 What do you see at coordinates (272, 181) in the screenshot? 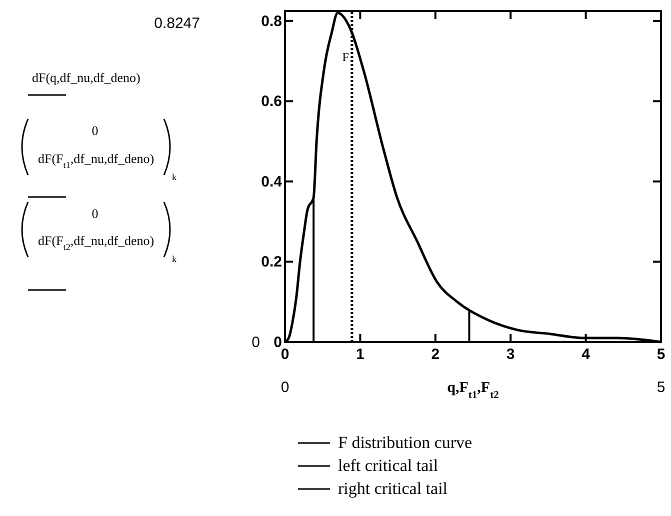
I see `y-tick-label: 0.4` at bounding box center [272, 181].